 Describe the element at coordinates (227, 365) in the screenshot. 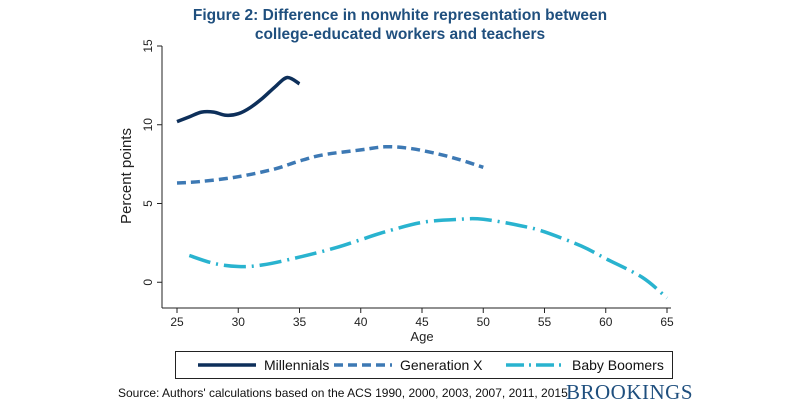

I see `legend-swatch-millennials` at that location.